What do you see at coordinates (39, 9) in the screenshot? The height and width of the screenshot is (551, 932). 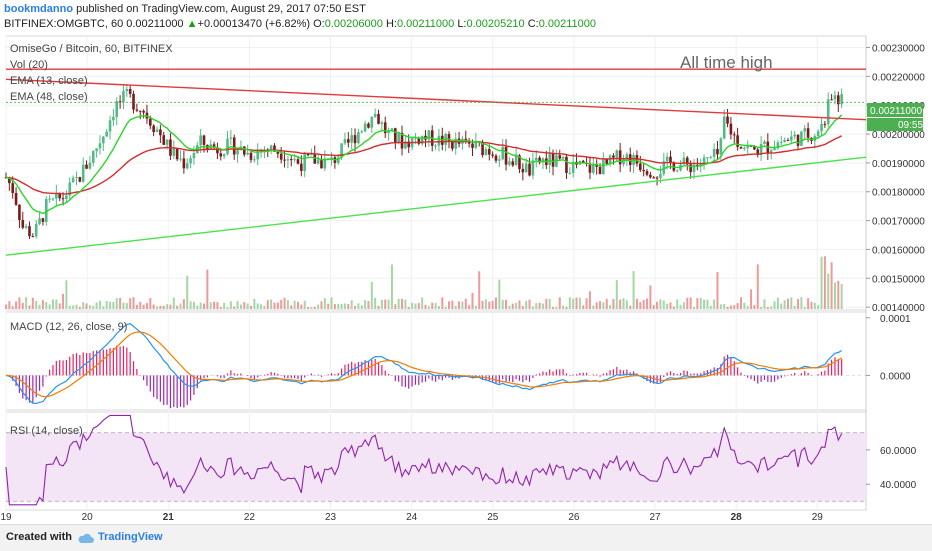 I see `author-link: bookmdanno` at bounding box center [39, 9].